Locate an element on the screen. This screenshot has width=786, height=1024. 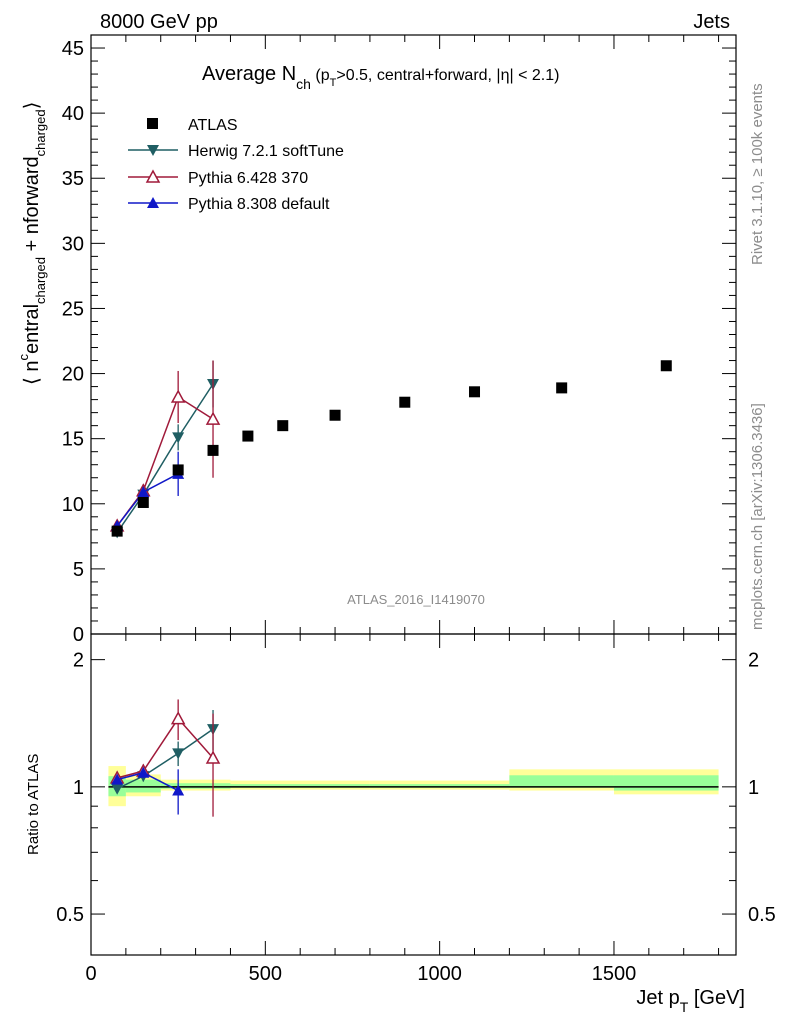
ratio-y-tick-label: 1 is located at coordinates (78, 788).